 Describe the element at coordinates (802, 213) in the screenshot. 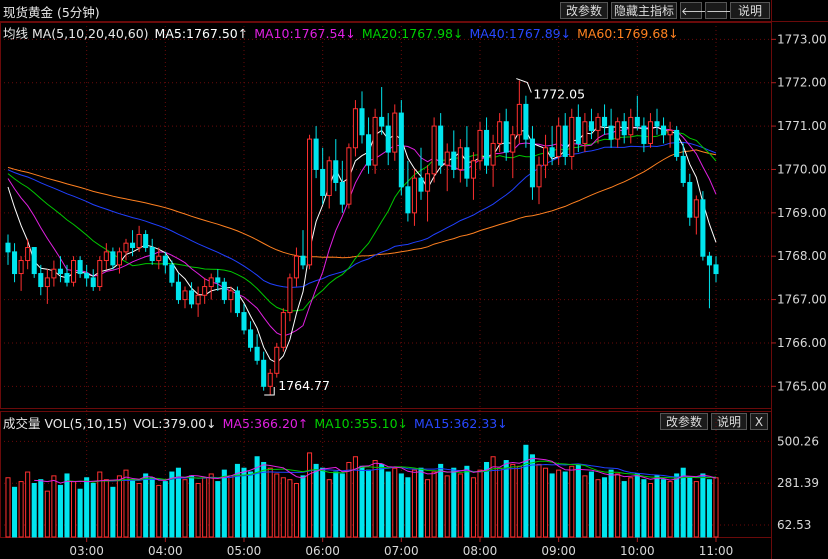

I see `y-tick-label: 1769.00` at that location.